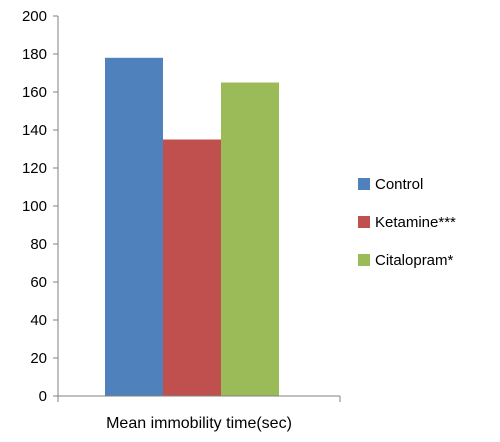 This screenshot has height=442, width=500. I want to click on y-tick-label: 80, so click(38, 244).